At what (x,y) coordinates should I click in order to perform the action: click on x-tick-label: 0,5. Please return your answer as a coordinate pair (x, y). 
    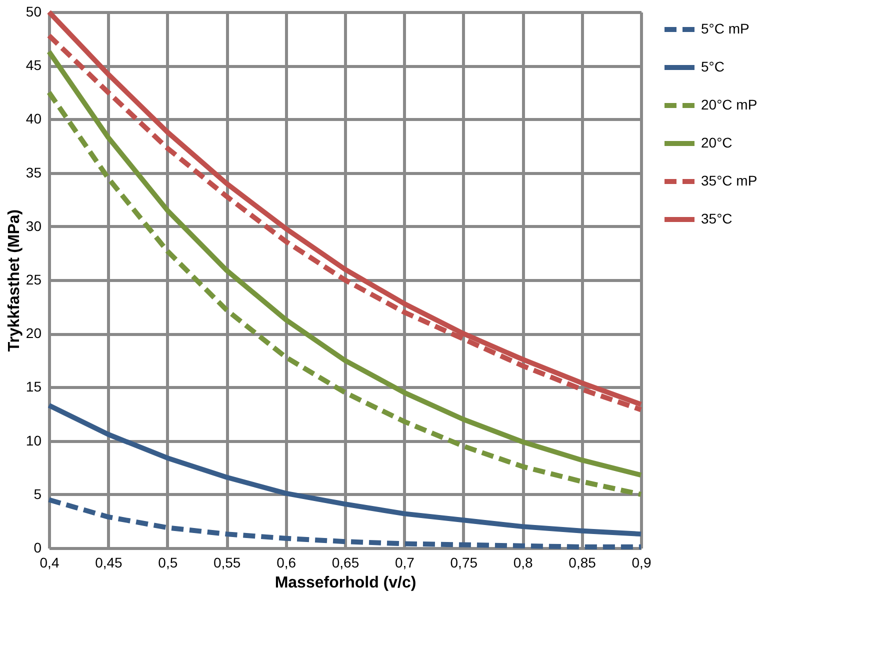
    Looking at the image, I should click on (168, 562).